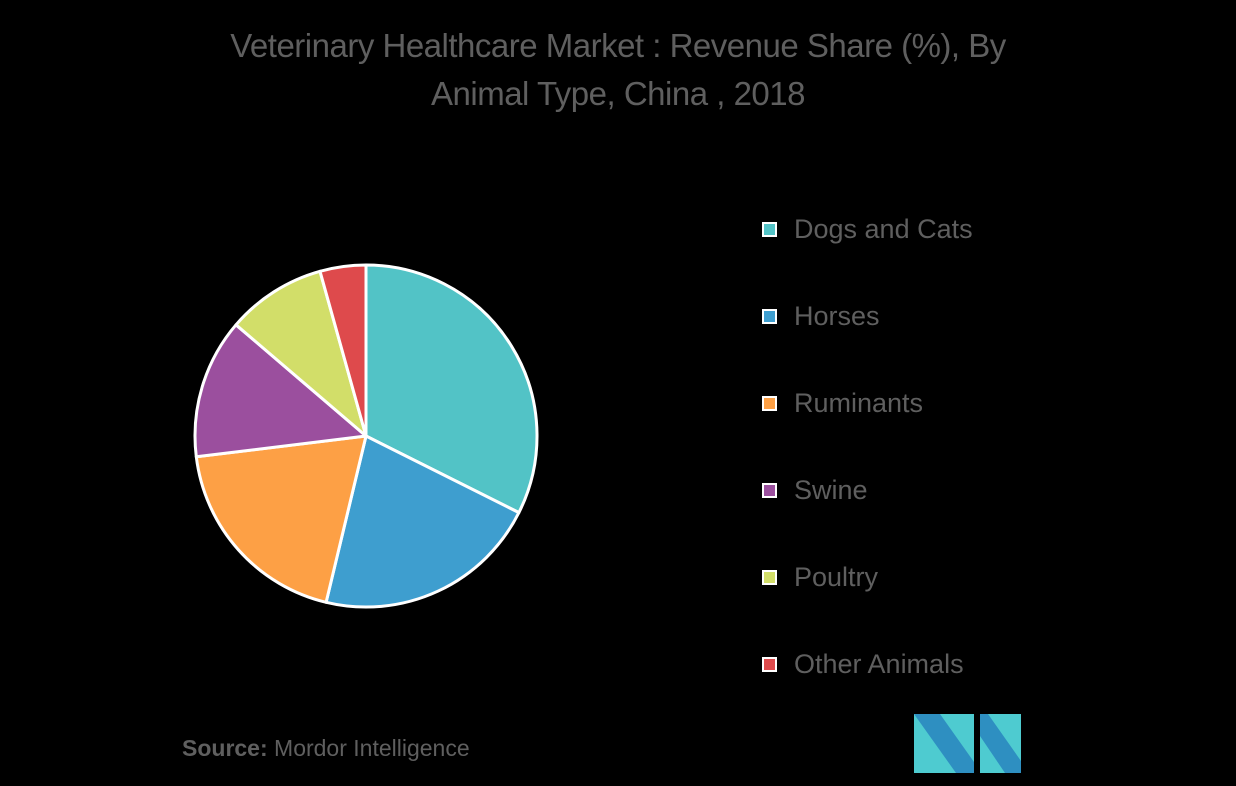 The height and width of the screenshot is (786, 1236). Describe the element at coordinates (967, 743) in the screenshot. I see `mordor-intelligence-logo-icon` at that location.